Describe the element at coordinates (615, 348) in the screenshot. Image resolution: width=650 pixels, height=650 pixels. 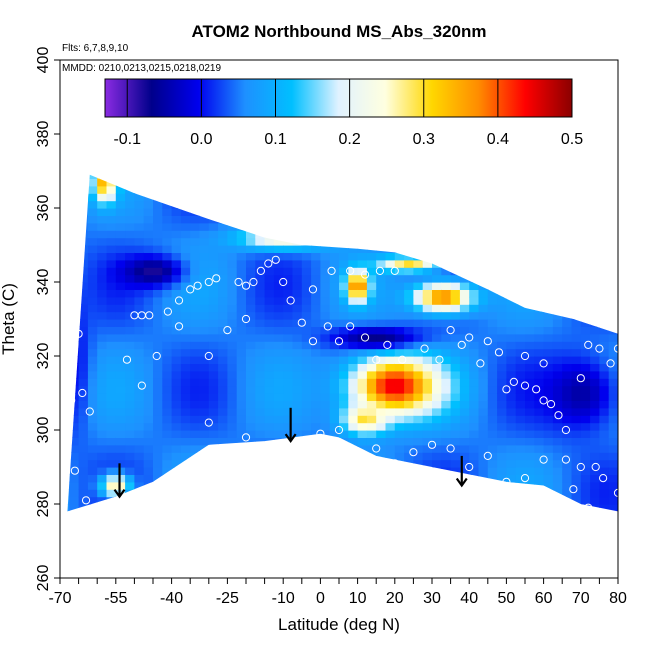
I see `observation-point` at that location.